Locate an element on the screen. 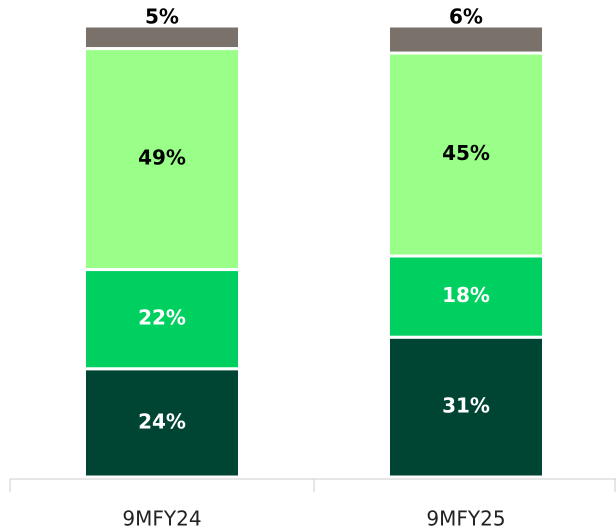  x-tick-label: 9MFY24 is located at coordinates (161, 519).